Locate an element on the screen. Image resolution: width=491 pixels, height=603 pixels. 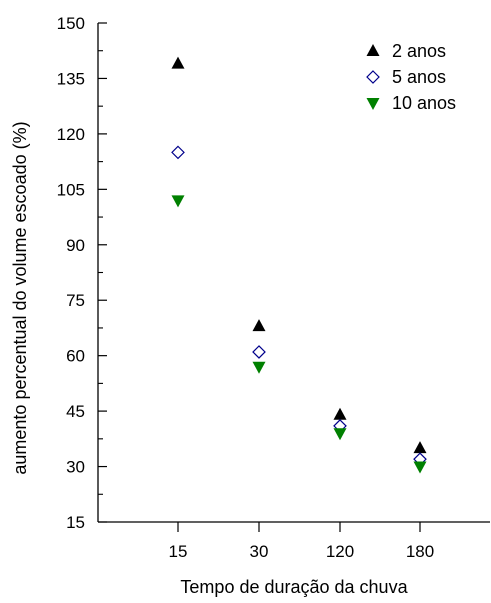
legend-label: 2 anos is located at coordinates (419, 51).